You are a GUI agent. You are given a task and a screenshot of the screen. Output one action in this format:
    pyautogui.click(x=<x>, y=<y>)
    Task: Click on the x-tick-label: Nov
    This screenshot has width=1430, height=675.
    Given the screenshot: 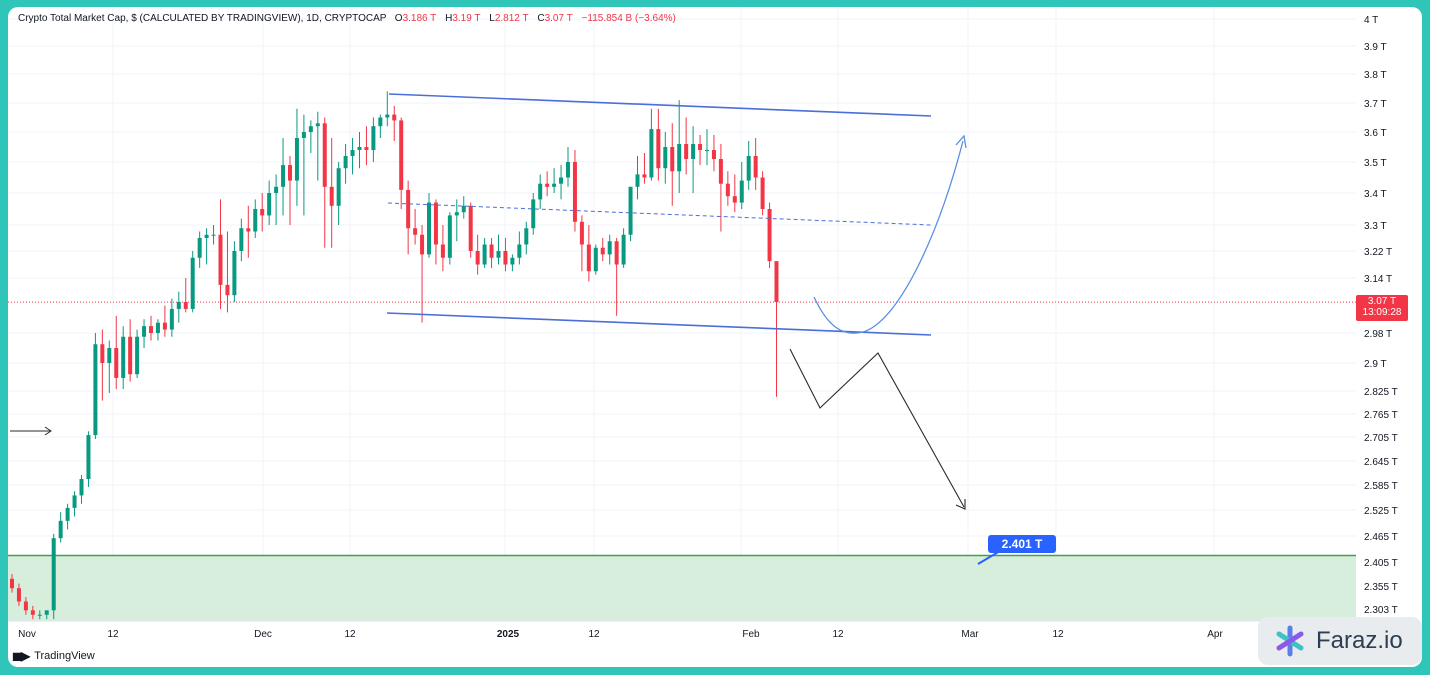 What is the action you would take?
    pyautogui.click(x=27, y=634)
    